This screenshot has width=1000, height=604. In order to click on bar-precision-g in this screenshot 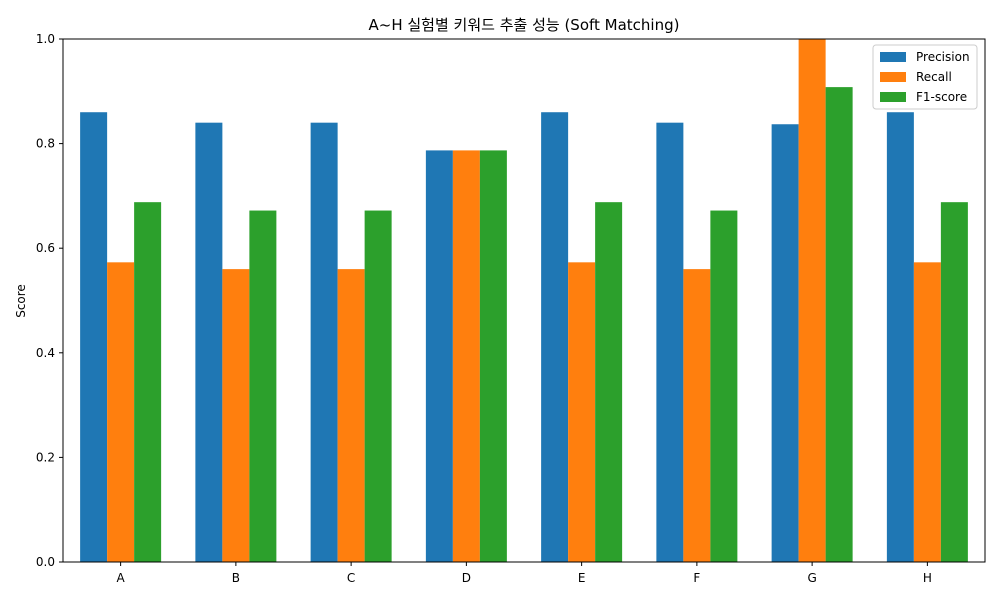, I will do `click(785, 343)`.